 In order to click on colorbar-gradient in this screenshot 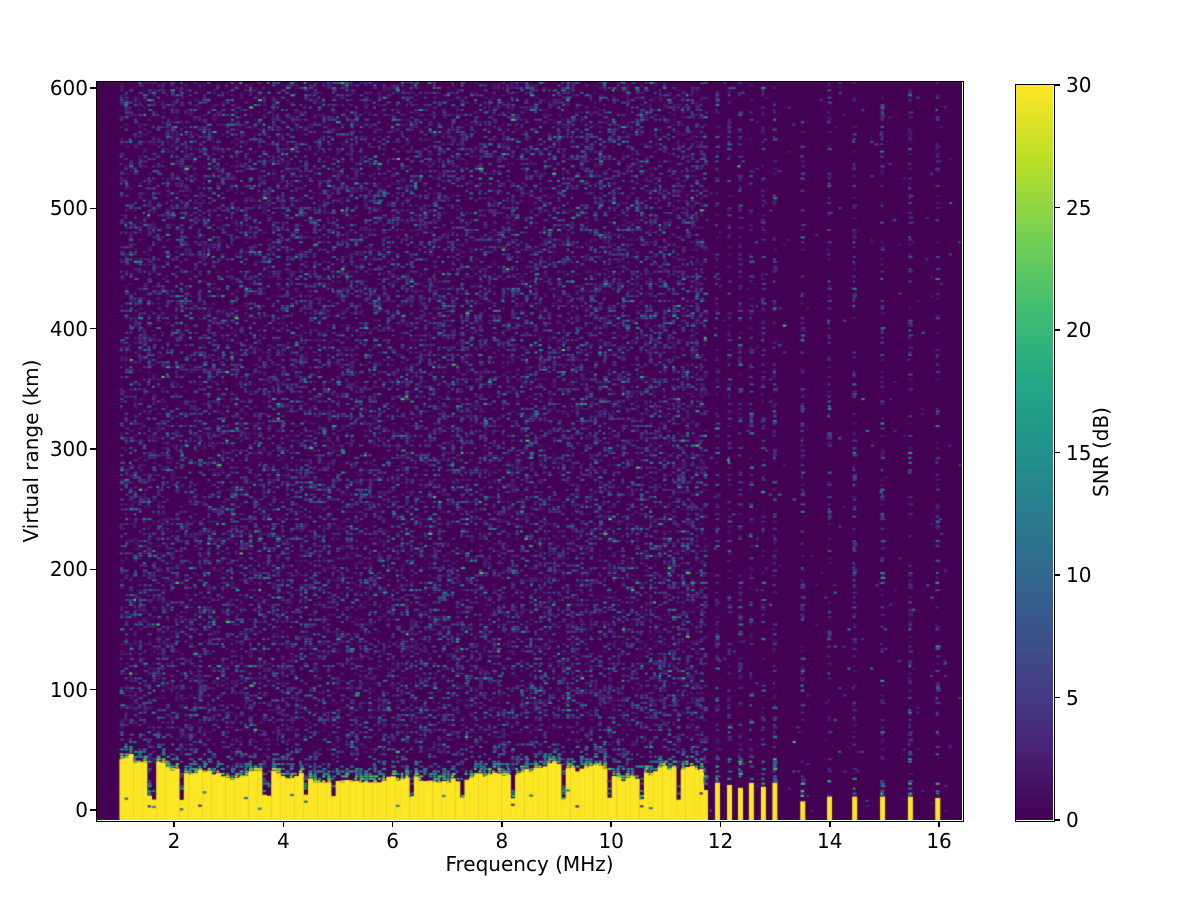, I will do `click(1034, 452)`.